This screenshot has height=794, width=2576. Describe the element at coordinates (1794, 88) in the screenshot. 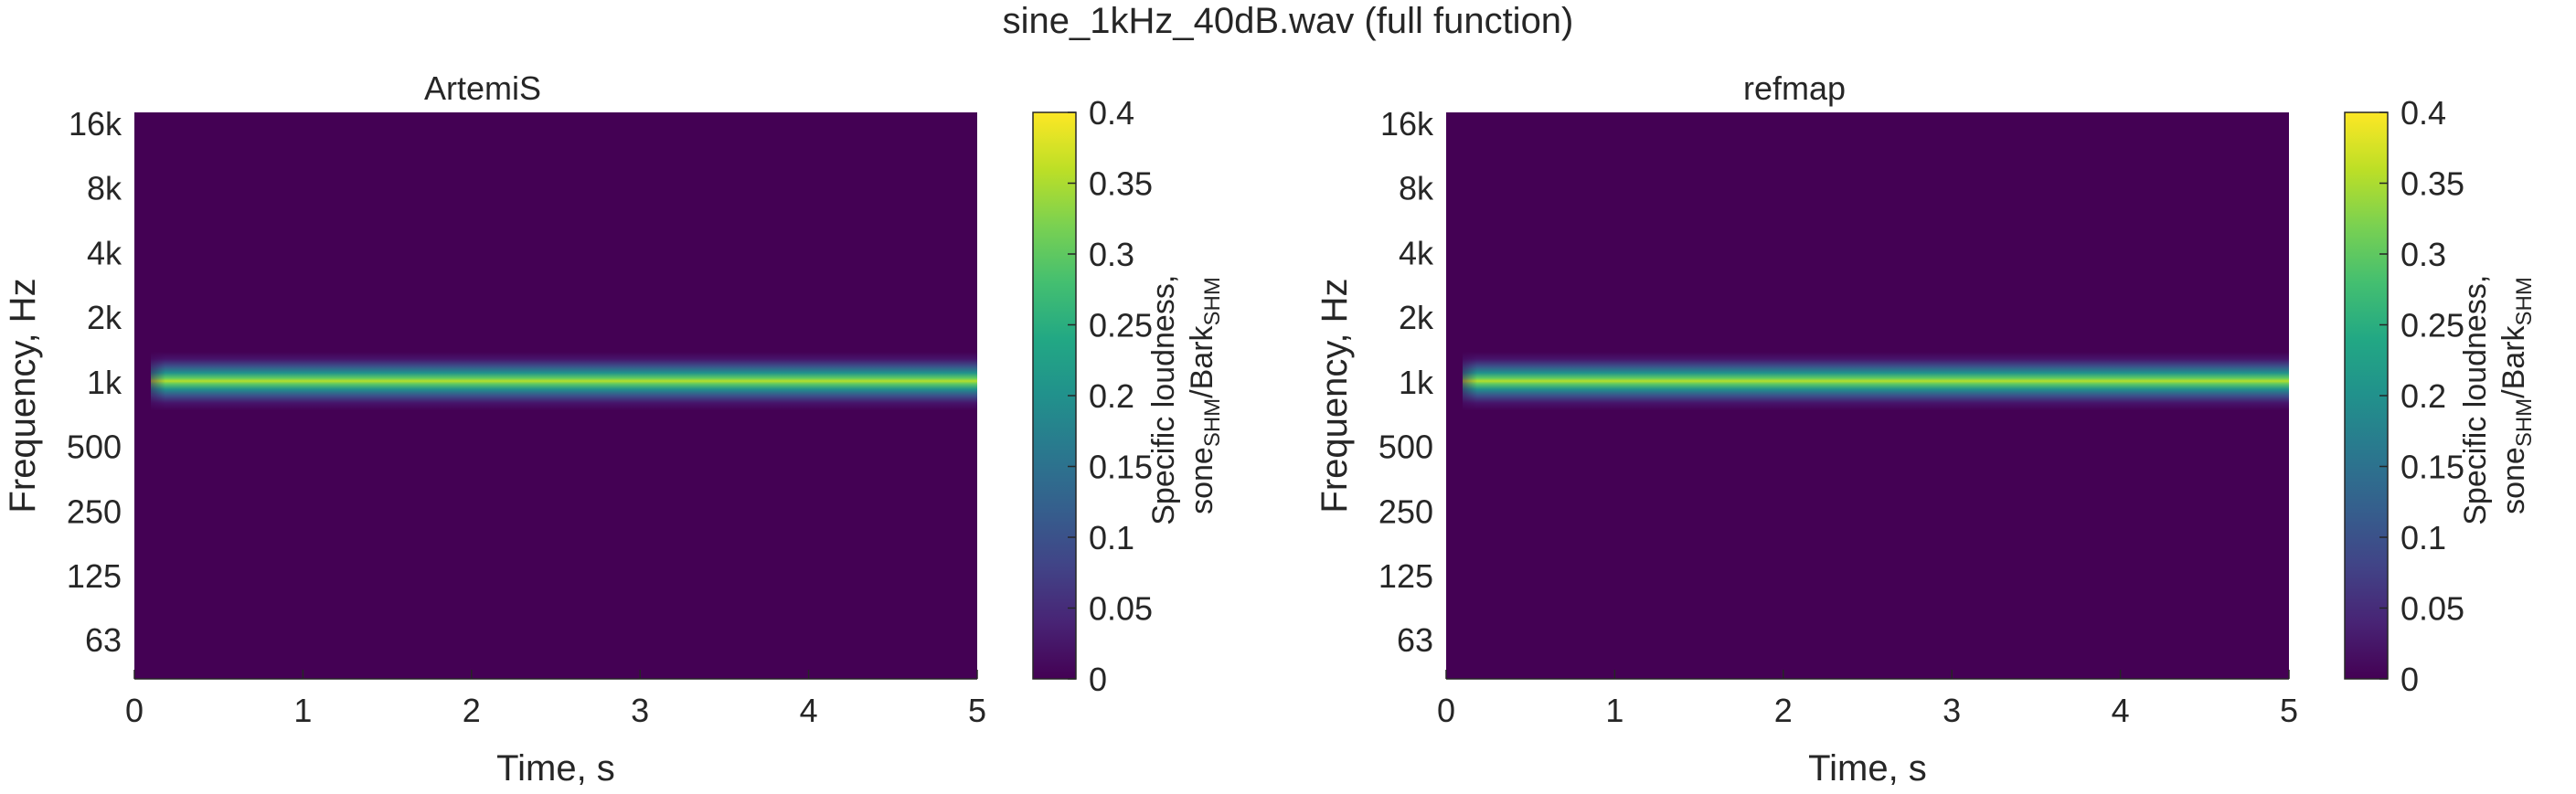

I see `chart-title: refmap` at that location.